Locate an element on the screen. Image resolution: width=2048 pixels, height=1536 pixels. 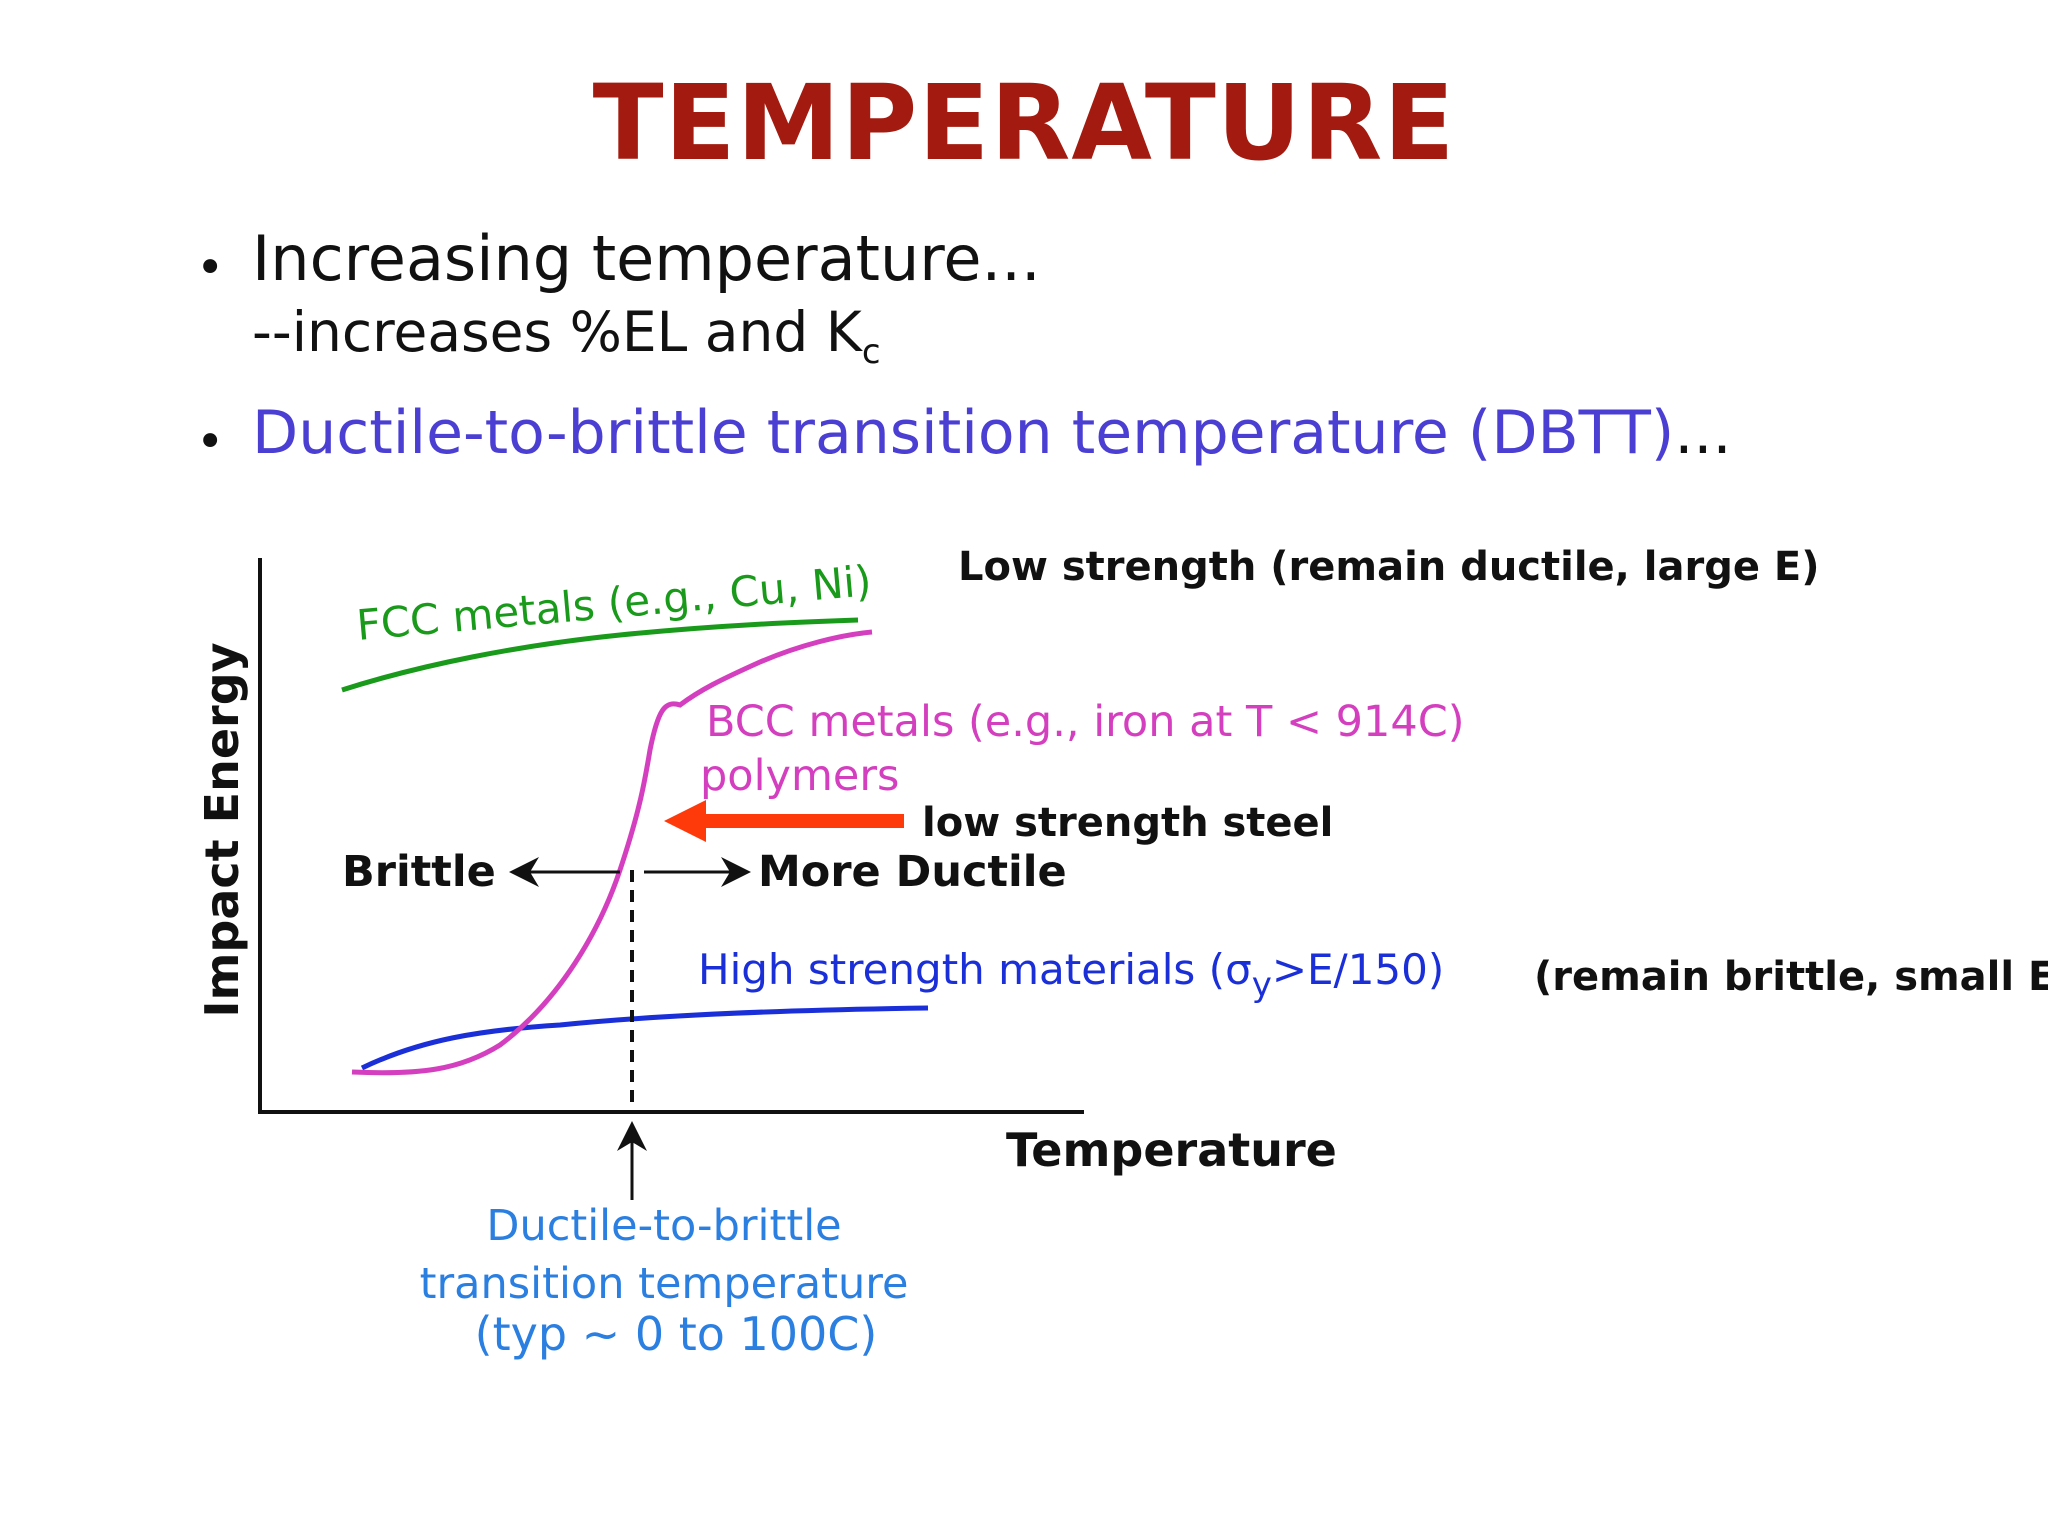
sigma-symbol: σ is located at coordinates (1238, 969).